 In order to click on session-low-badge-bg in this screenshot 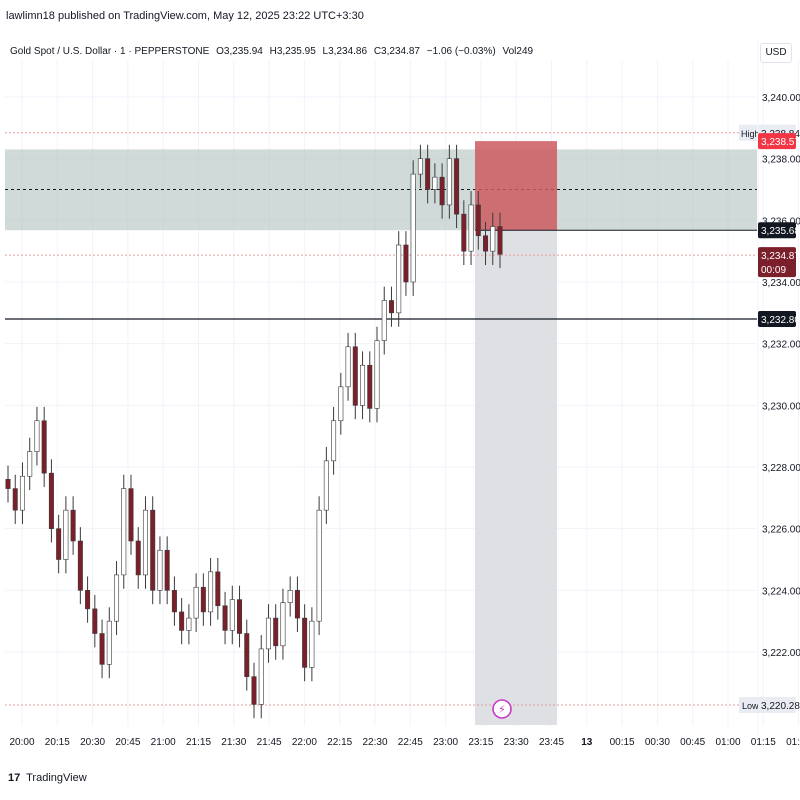, I will do `click(777, 705)`.